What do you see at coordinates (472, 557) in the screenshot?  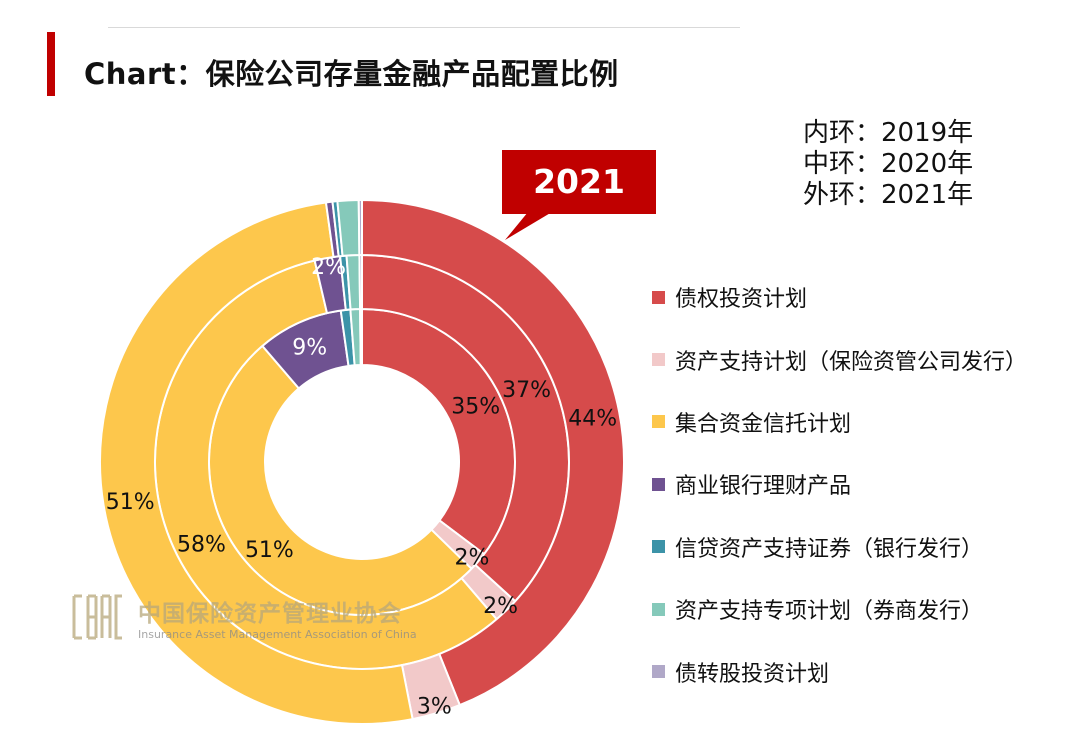 I see `data-label-2019-1: 2%` at bounding box center [472, 557].